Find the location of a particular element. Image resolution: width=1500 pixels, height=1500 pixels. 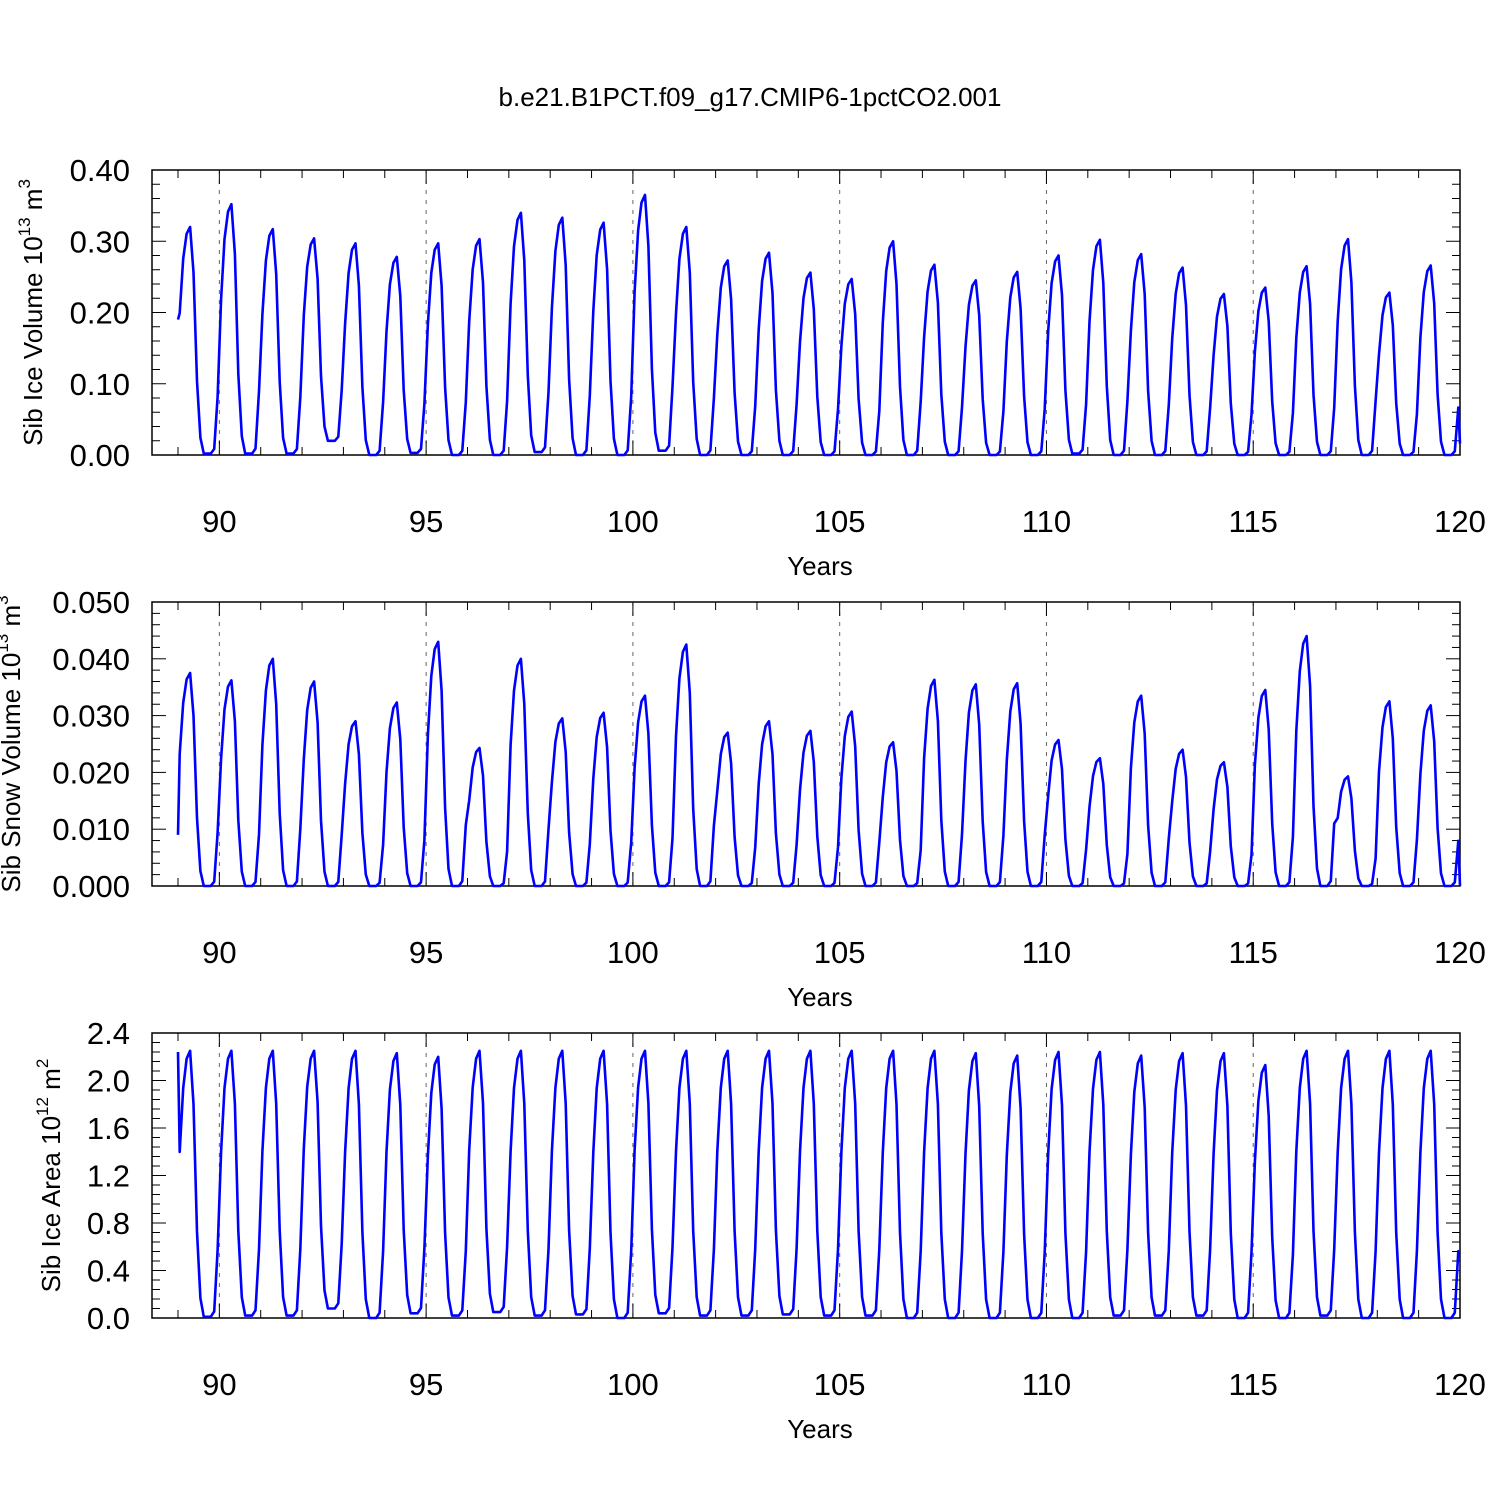

y-tick-label: 0.00 is located at coordinates (100, 455).